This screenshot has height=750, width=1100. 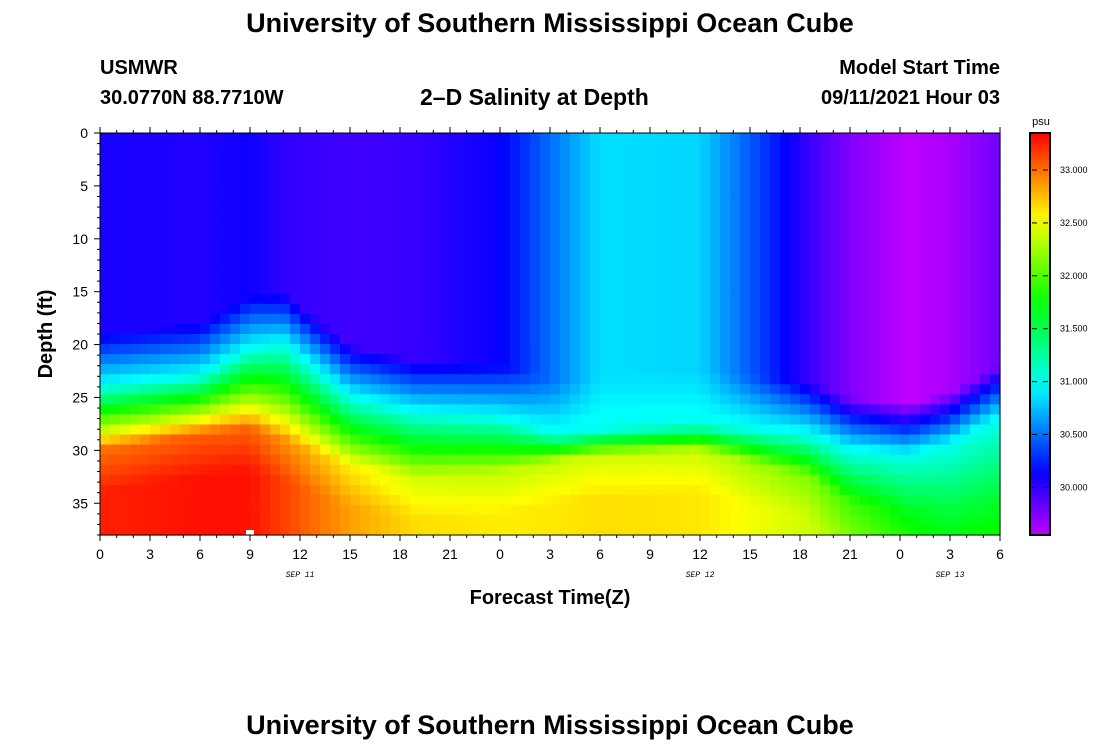 I want to click on model-start-label: Model Start Time, so click(x=919, y=68).